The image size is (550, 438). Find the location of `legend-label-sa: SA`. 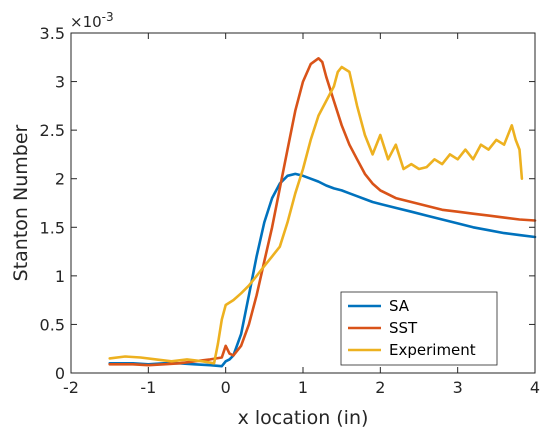

legend-label-sa: SA is located at coordinates (399, 306).